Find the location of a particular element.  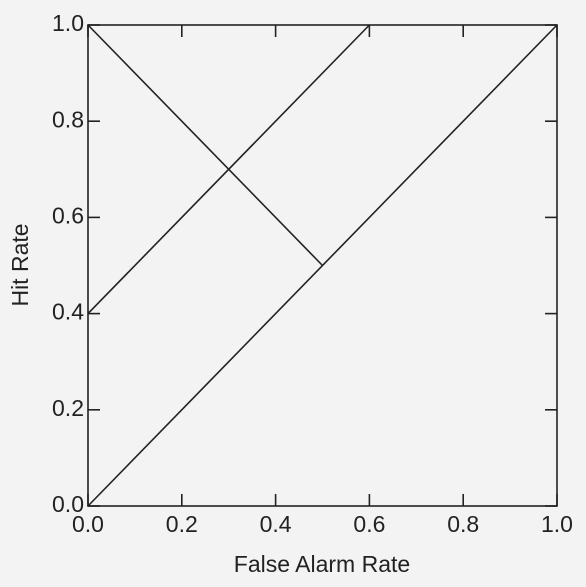

x-tick-label: 0.2 is located at coordinates (182, 524).